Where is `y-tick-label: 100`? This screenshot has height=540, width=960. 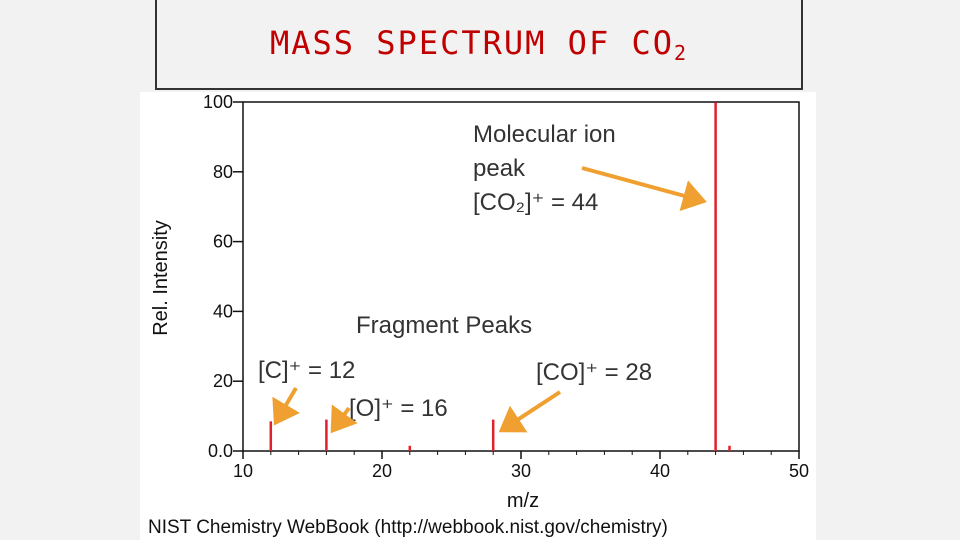 y-tick-label: 100 is located at coordinates (218, 102).